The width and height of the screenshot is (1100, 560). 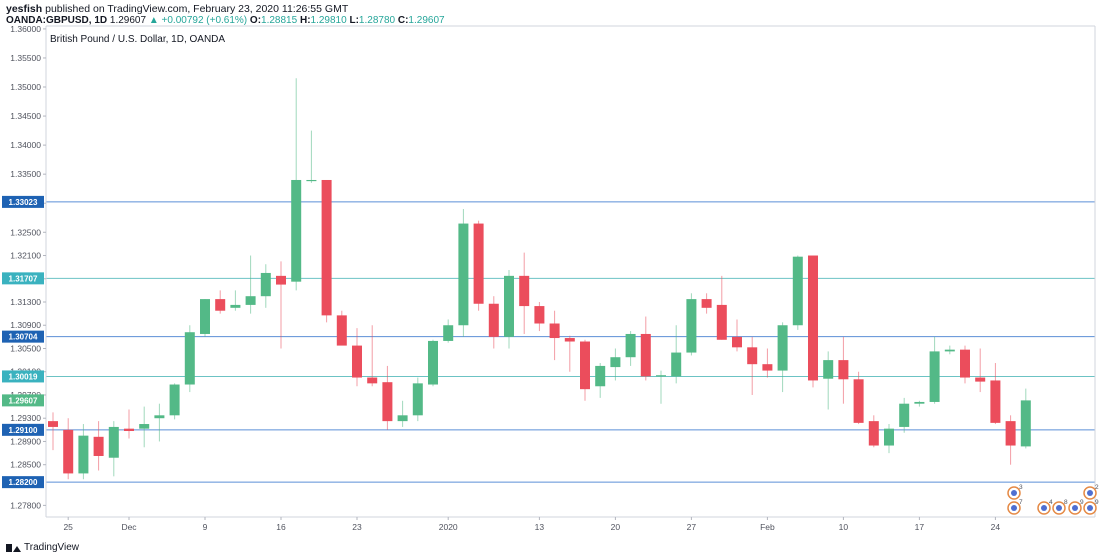 What do you see at coordinates (1045, 507) in the screenshot?
I see `event-flag-icon: 4` at bounding box center [1045, 507].